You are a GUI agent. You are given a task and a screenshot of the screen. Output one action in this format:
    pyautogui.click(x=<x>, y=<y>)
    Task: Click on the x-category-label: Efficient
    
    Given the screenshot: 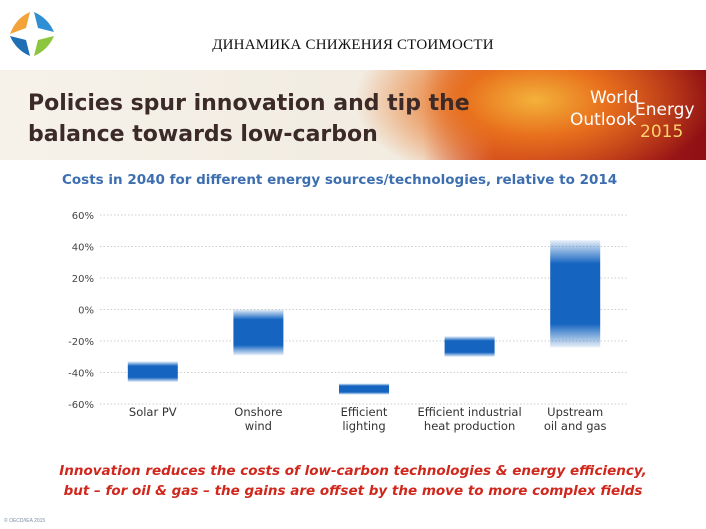 What is the action you would take?
    pyautogui.click(x=364, y=412)
    